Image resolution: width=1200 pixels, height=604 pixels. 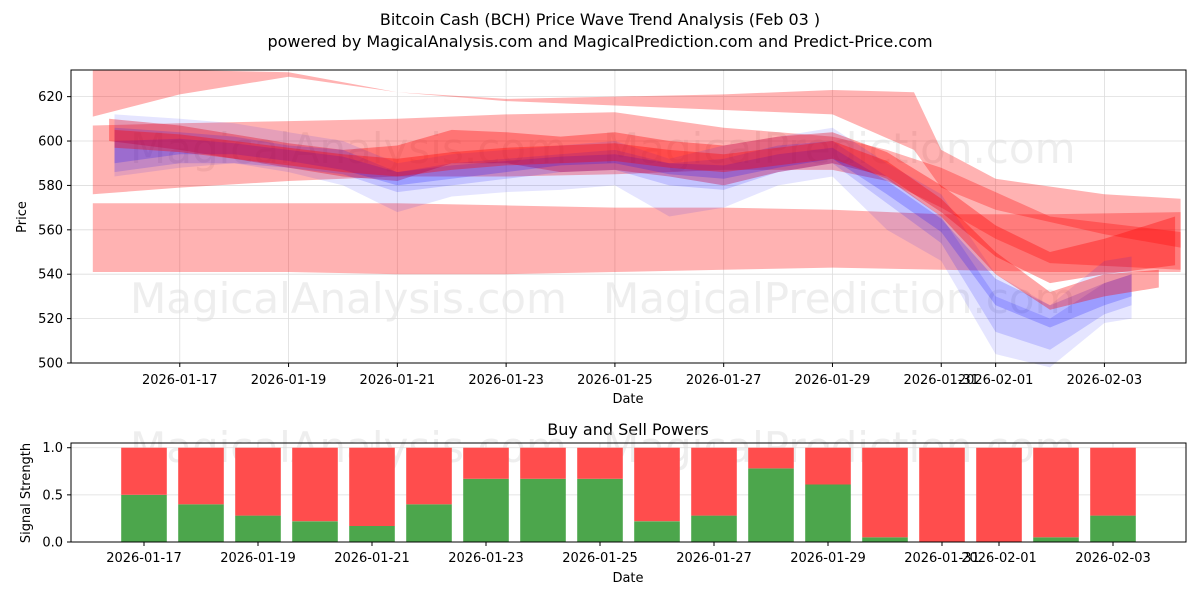 What do you see at coordinates (50, 275) in the screenshot?
I see `top-y-tick-label: 540` at bounding box center [50, 275].